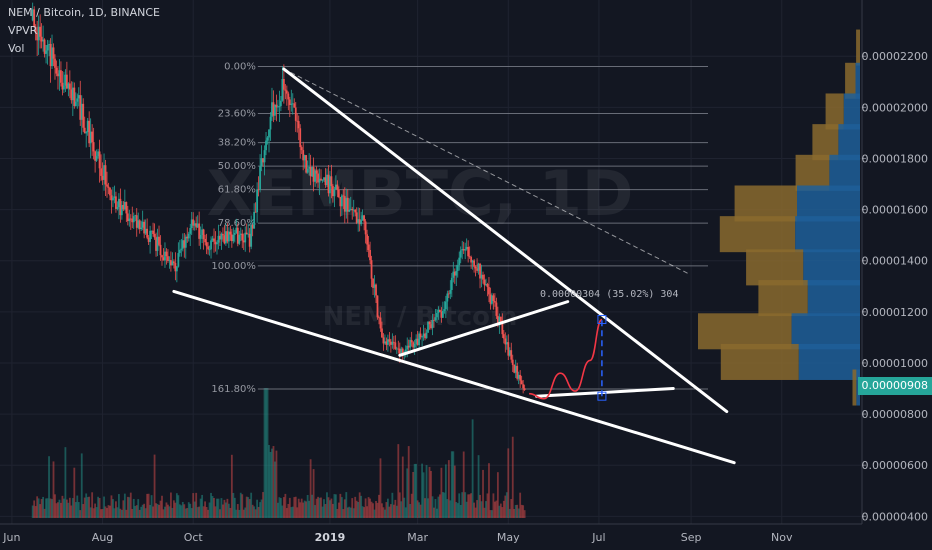  I want to click on price-range-measure: 0.00000304 (35.02%) 304, so click(609, 345).